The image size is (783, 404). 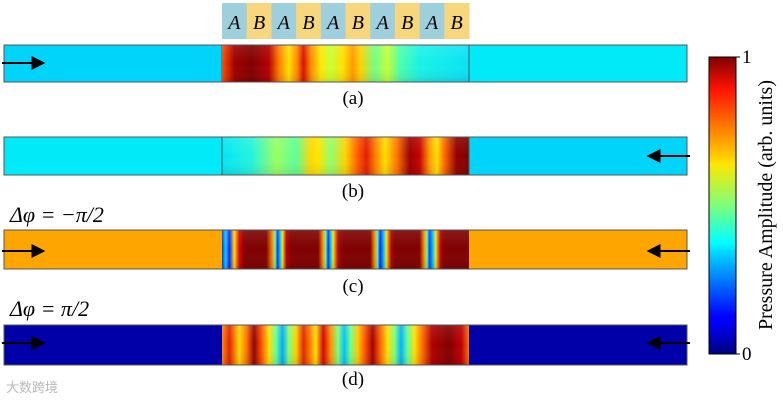 What do you see at coordinates (49, 308) in the screenshot?
I see `panel-d-phase-label: Δφ = π/2` at bounding box center [49, 308].